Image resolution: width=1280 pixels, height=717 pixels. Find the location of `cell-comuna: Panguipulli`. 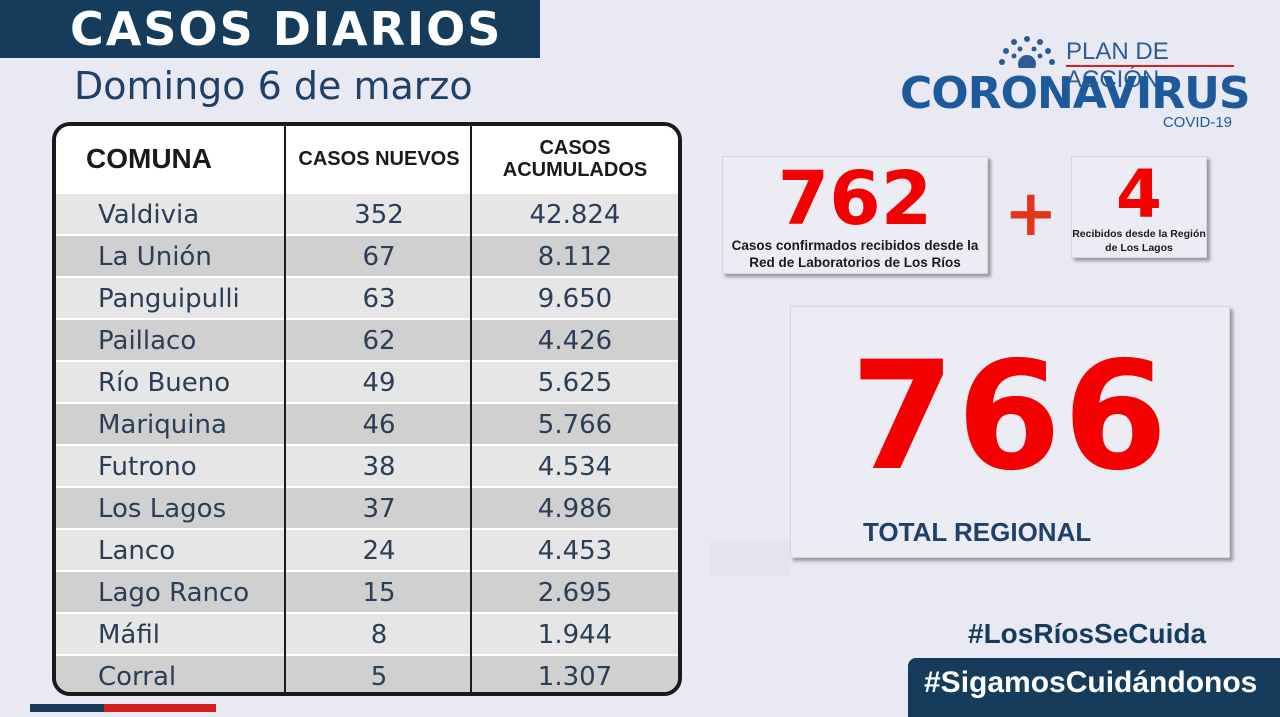

cell-comuna: Panguipulli is located at coordinates (169, 299).